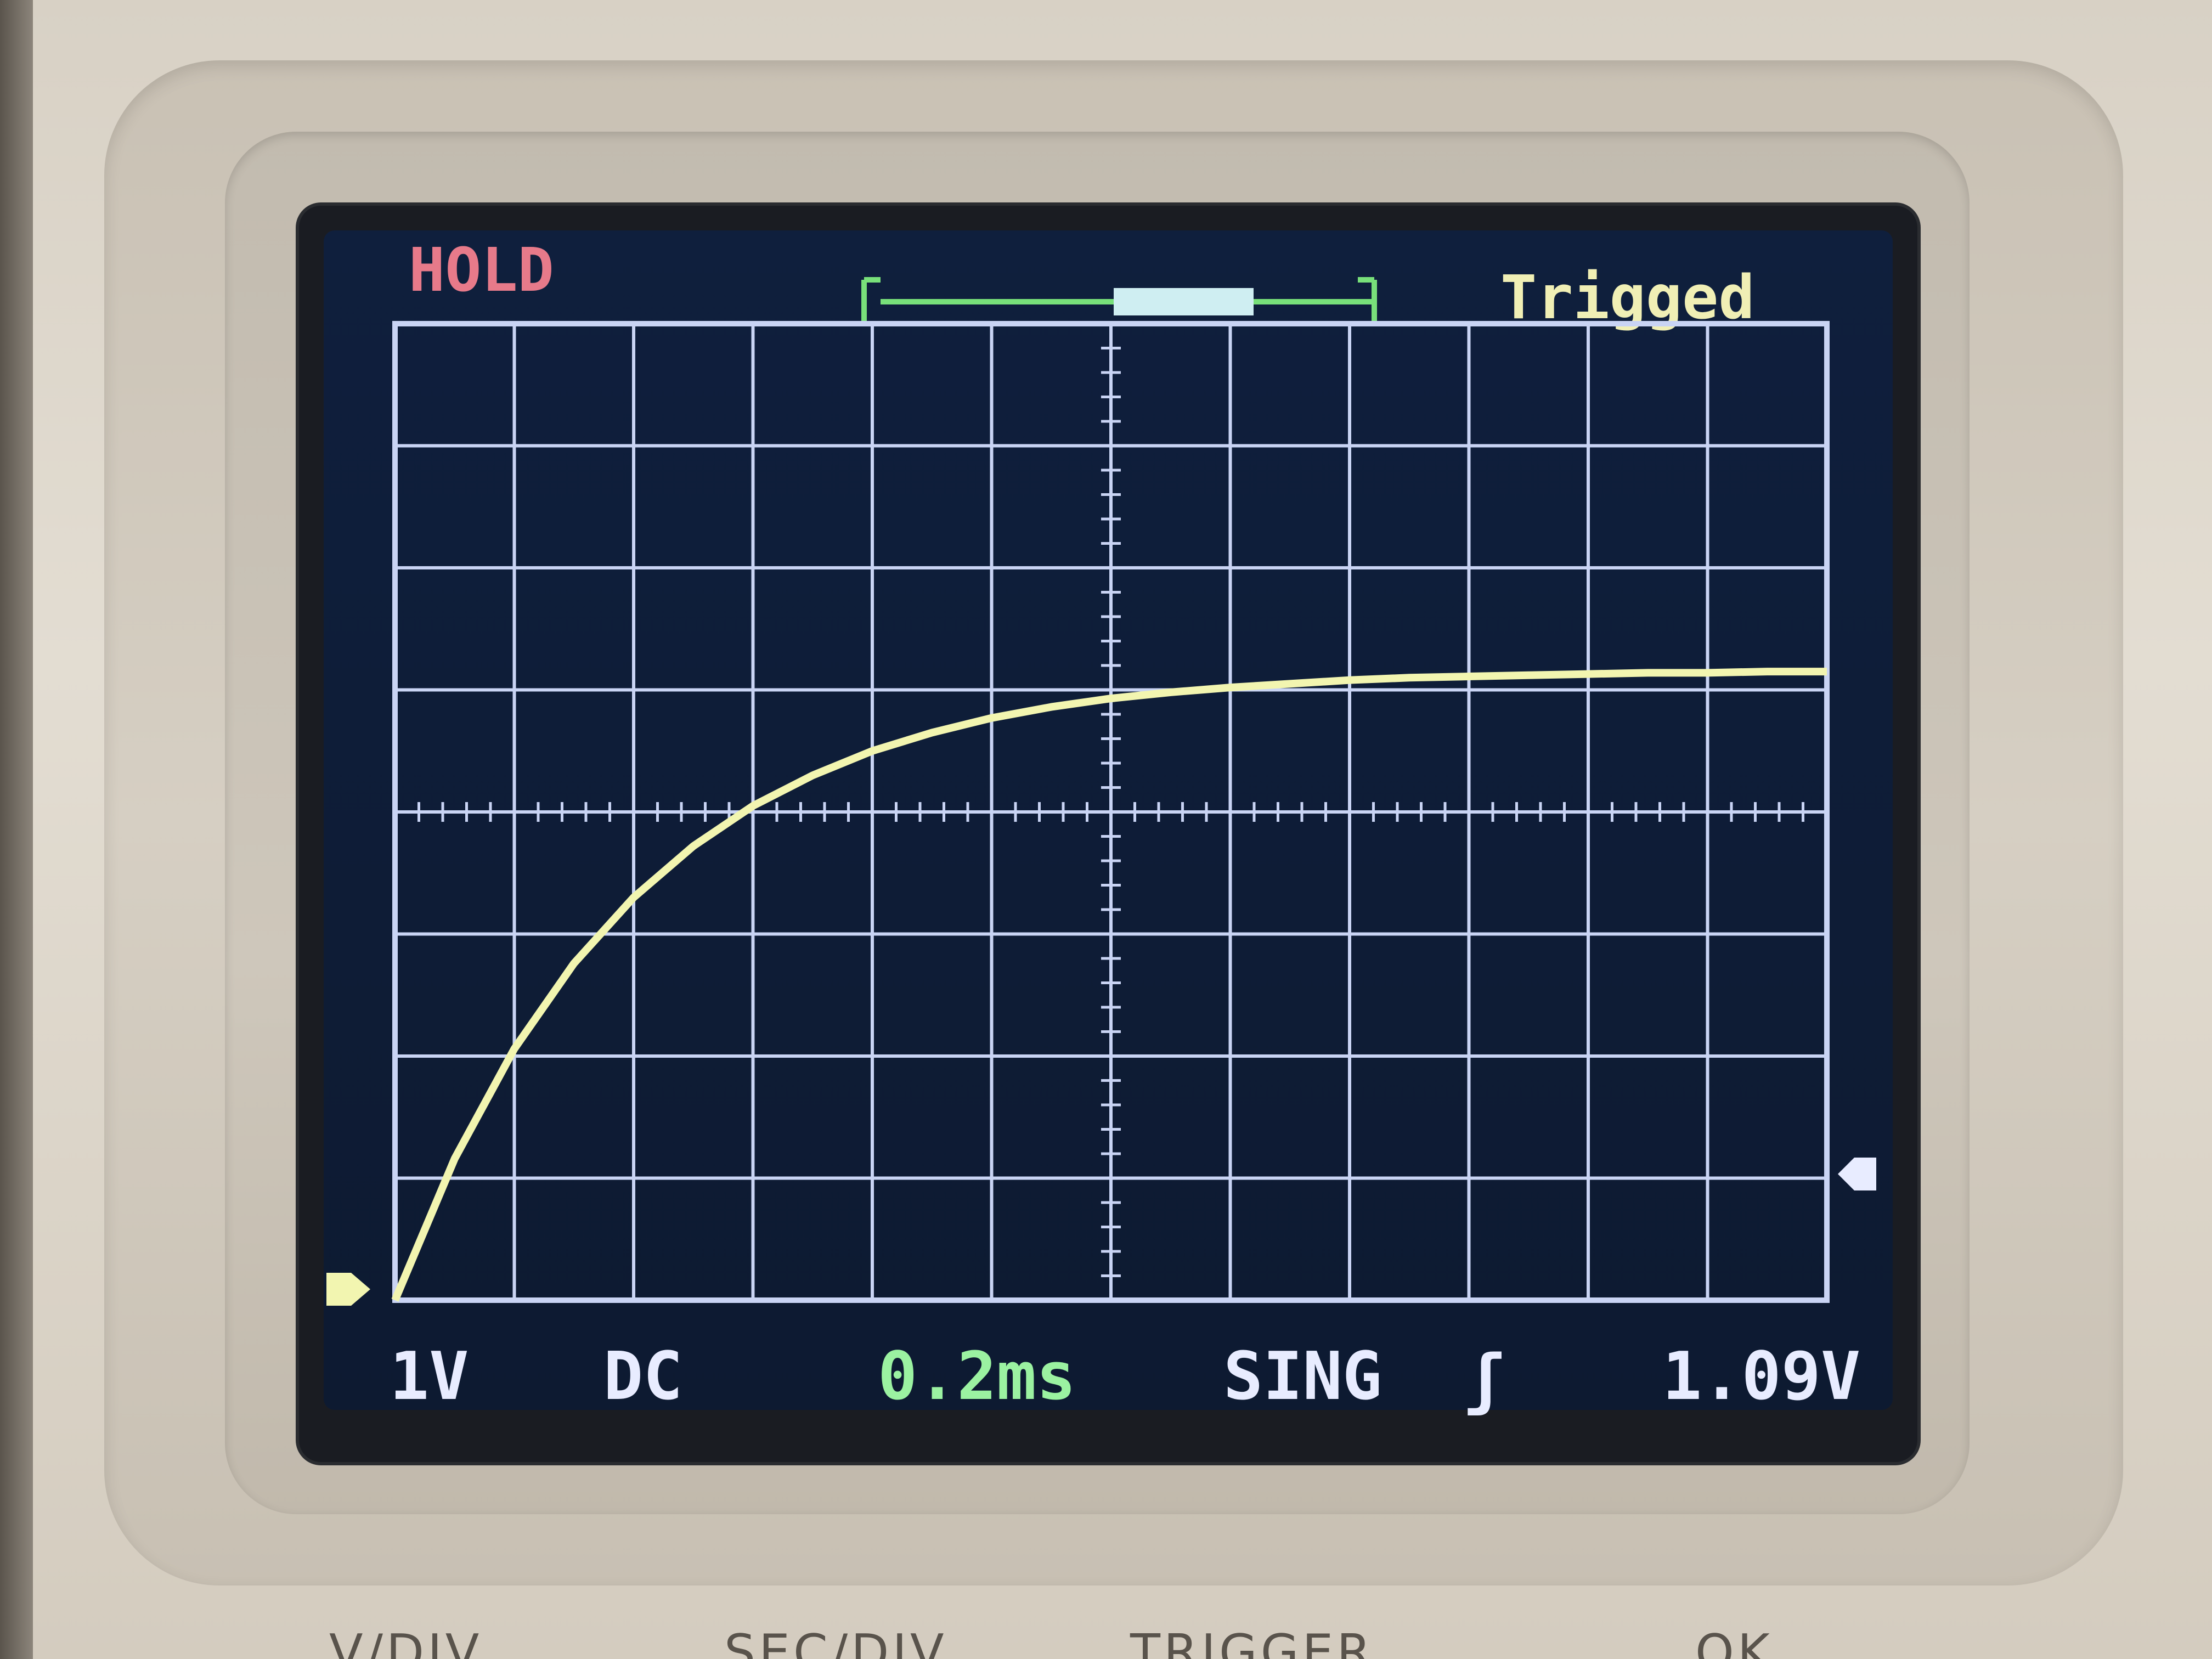  I want to click on trigger-status: Trigged, so click(1627, 297).